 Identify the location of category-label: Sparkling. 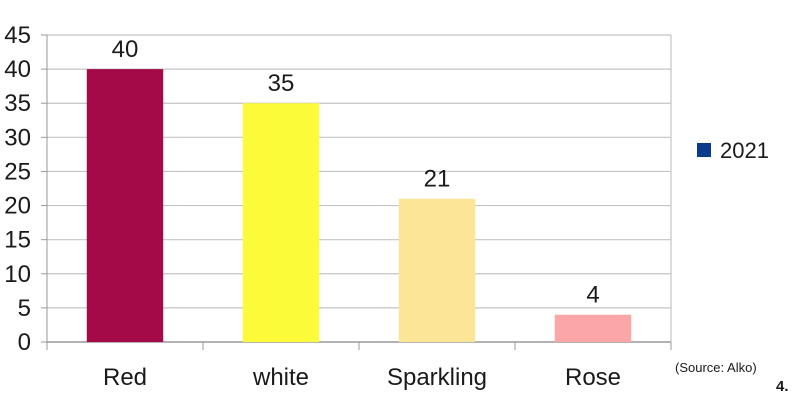
(437, 377).